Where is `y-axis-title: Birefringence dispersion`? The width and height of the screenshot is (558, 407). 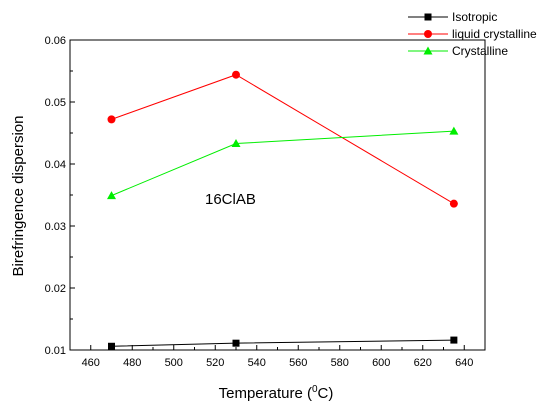 y-axis-title: Birefringence dispersion is located at coordinates (18, 196).